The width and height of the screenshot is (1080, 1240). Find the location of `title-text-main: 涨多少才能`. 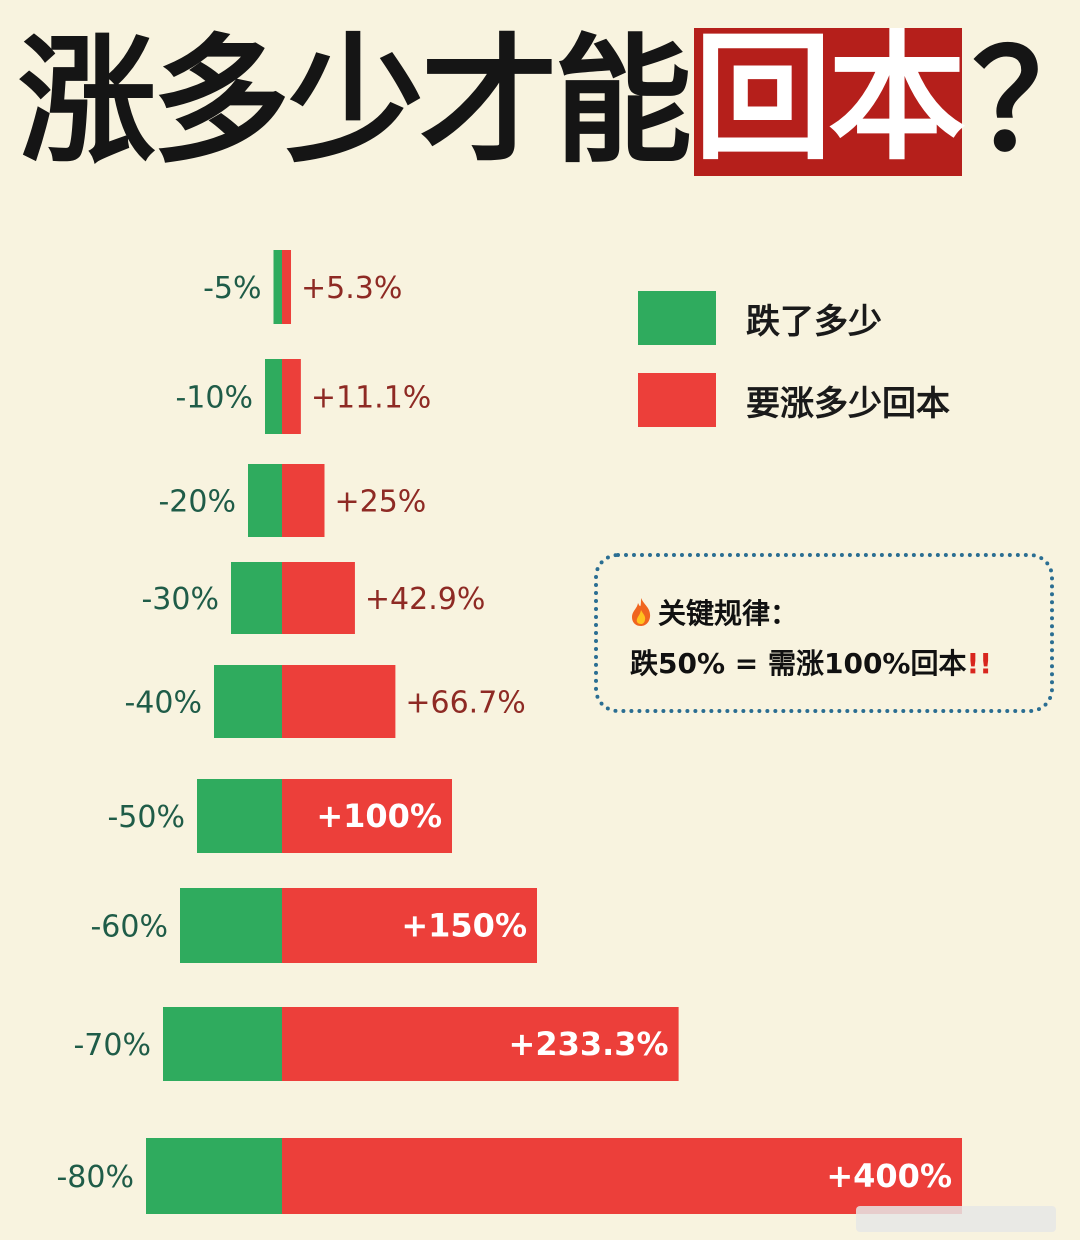

title-text-main: 涨多少才能 is located at coordinates (355, 101).